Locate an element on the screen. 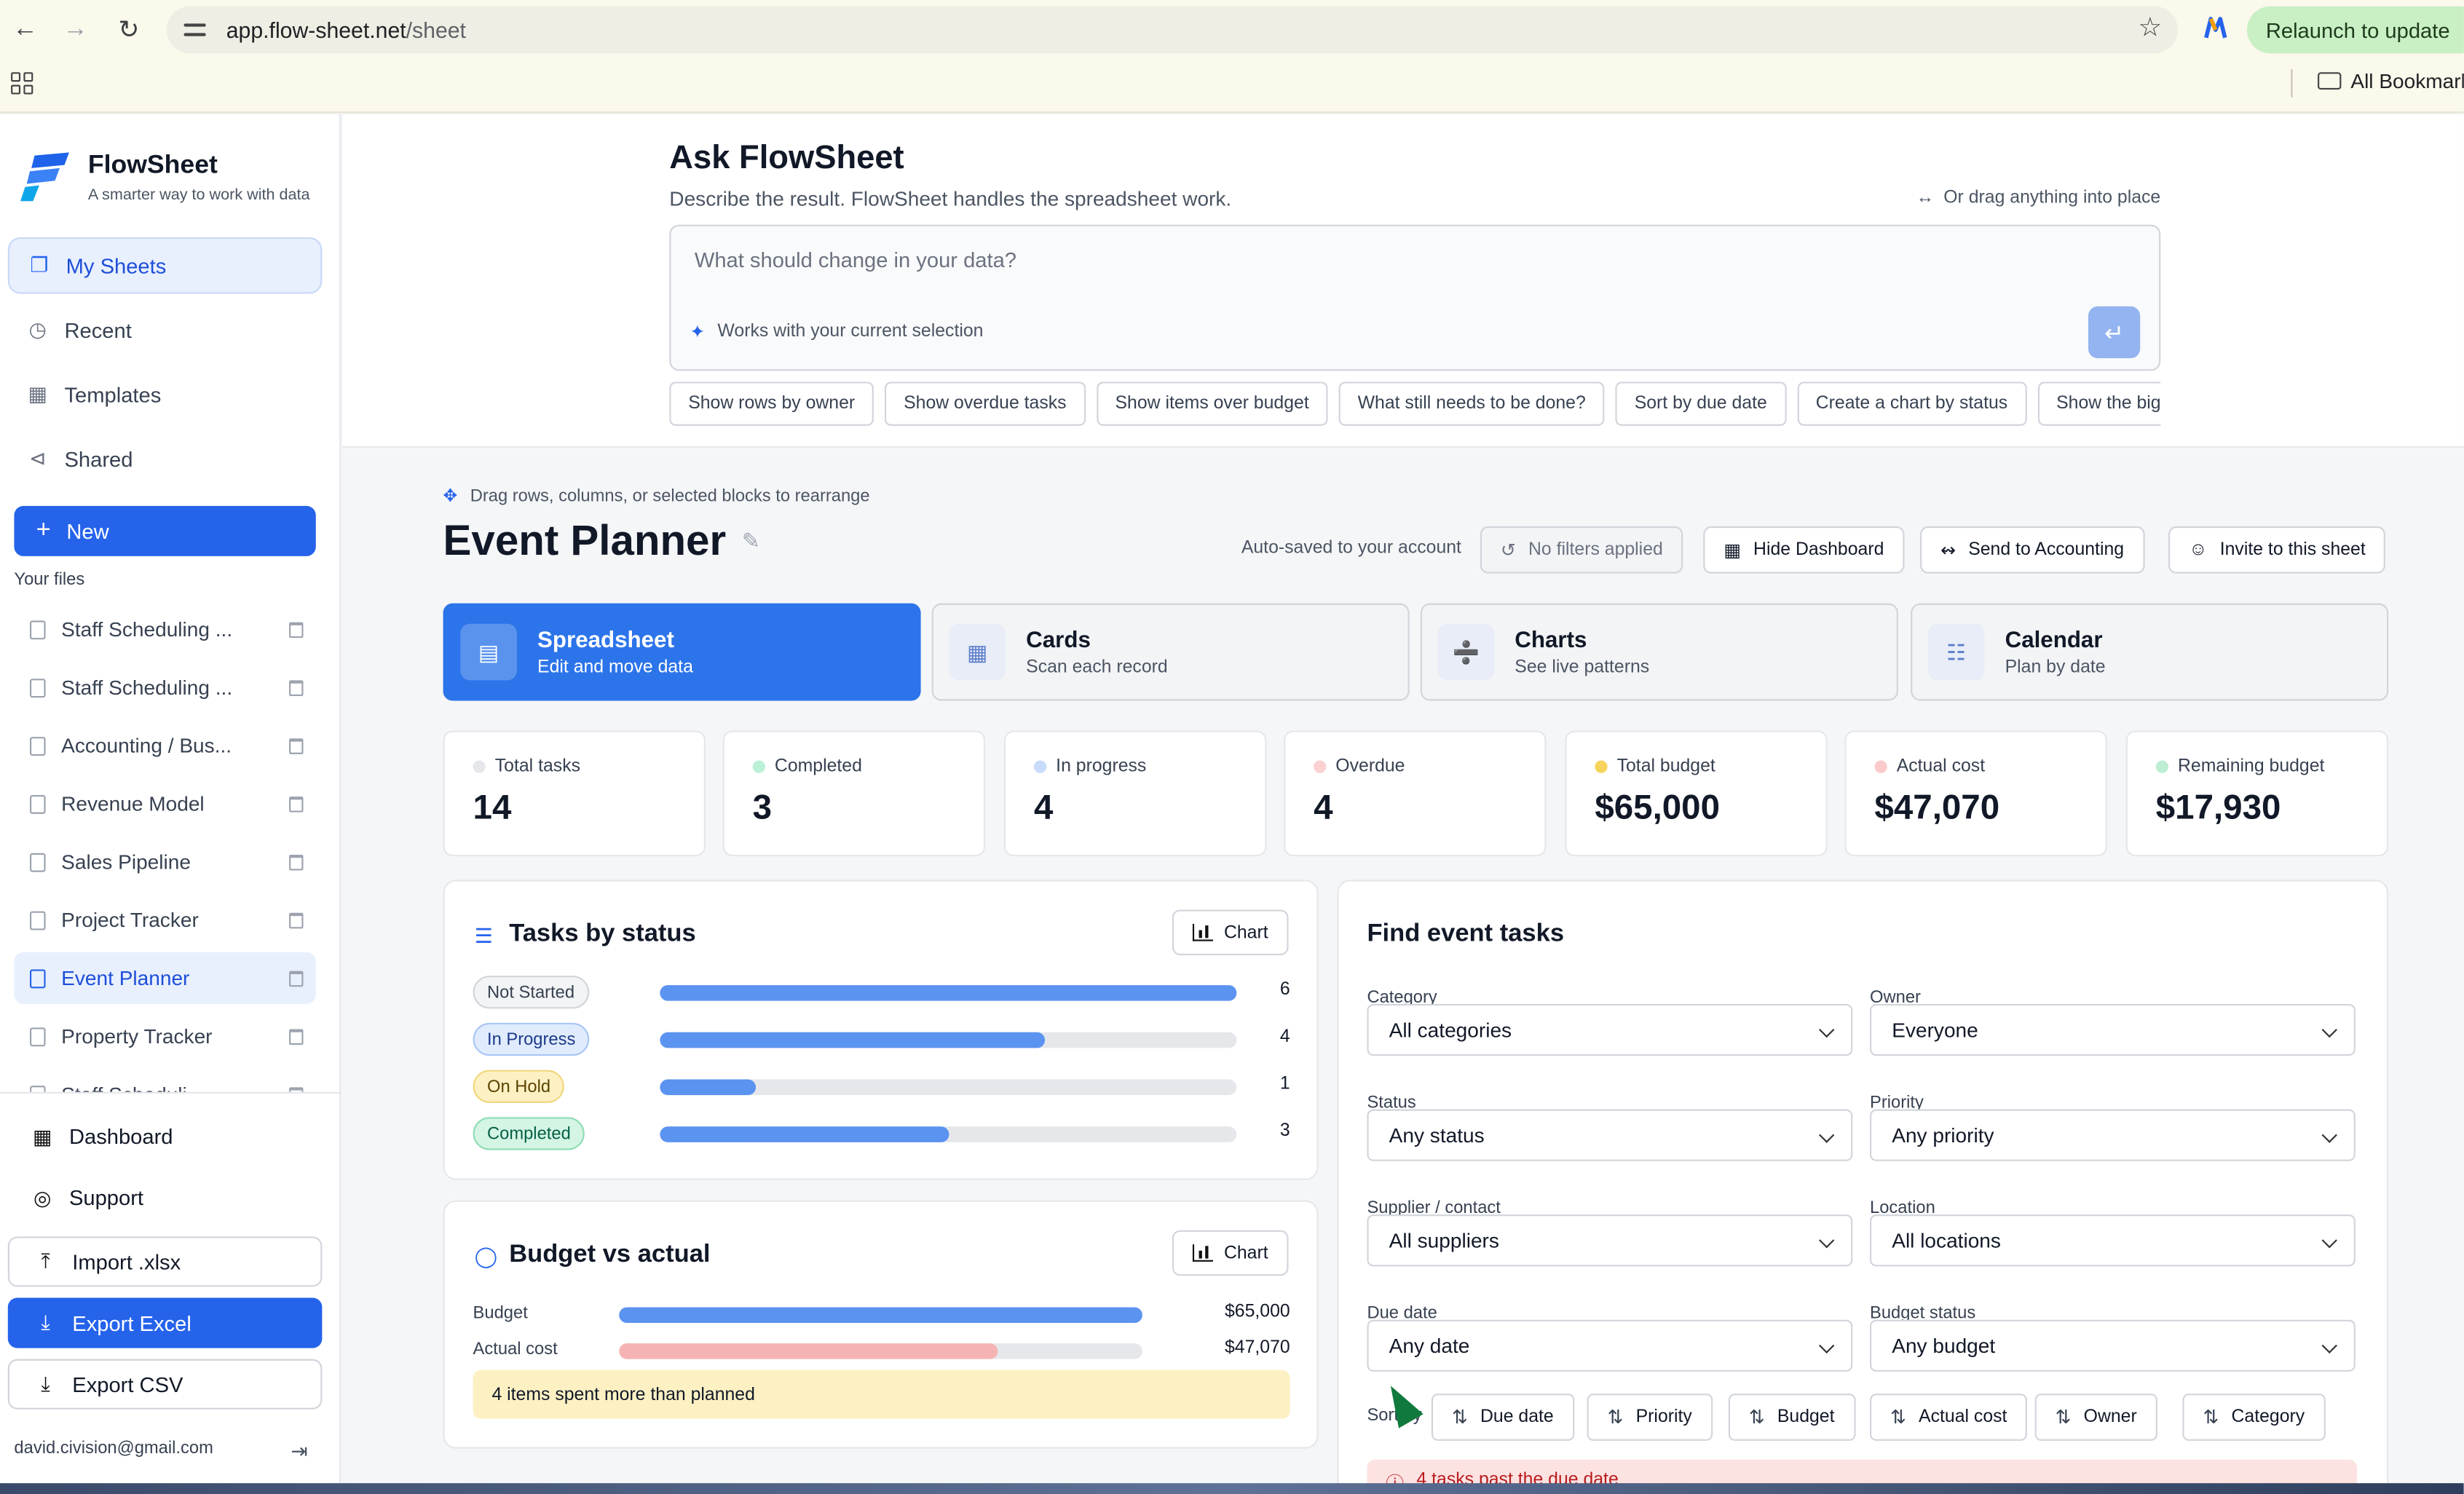  filter-select: Everyone is located at coordinates (2113, 1029).